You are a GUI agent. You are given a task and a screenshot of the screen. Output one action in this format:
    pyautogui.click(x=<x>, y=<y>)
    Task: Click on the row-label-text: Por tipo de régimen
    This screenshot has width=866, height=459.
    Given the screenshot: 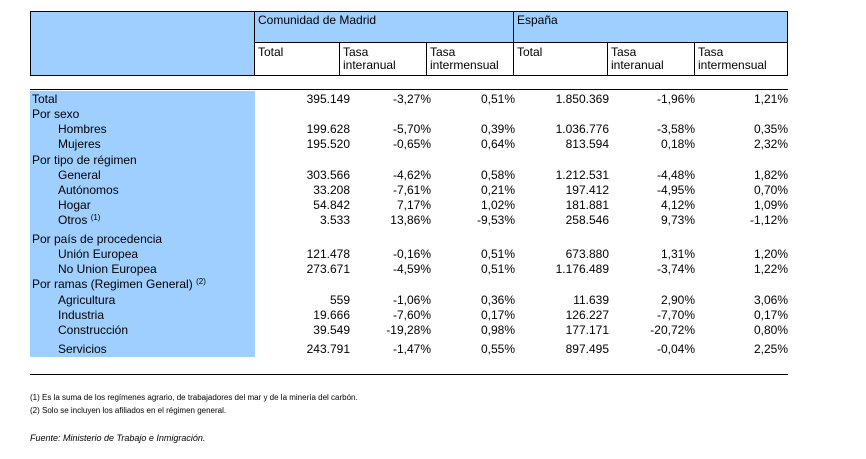 What is the action you would take?
    pyautogui.click(x=84, y=160)
    